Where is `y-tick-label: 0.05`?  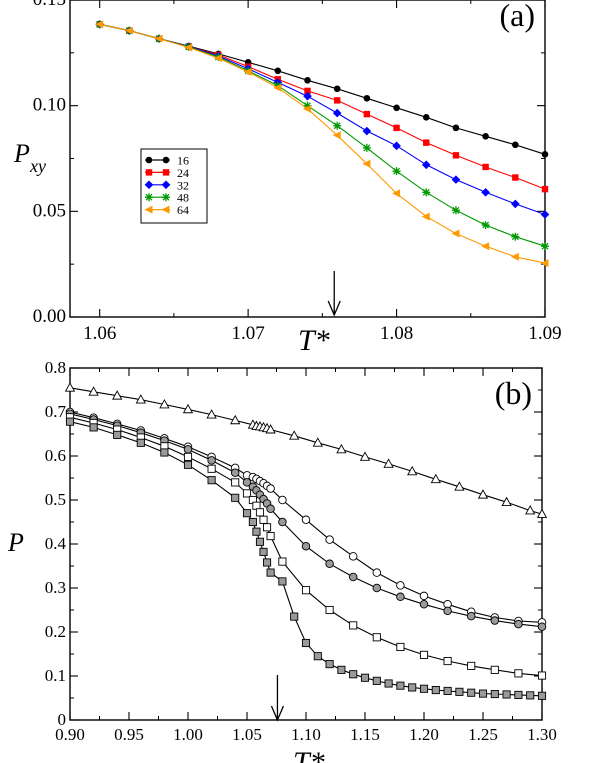 y-tick-label: 0.05 is located at coordinates (49, 210).